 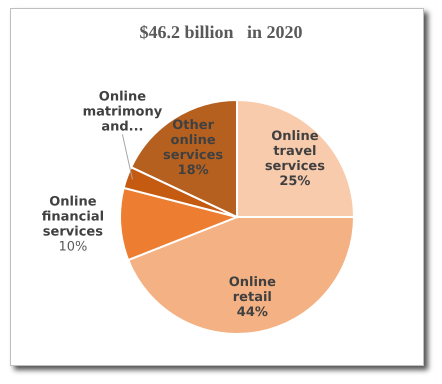 I want to click on data-label: 44%, so click(x=252, y=312).